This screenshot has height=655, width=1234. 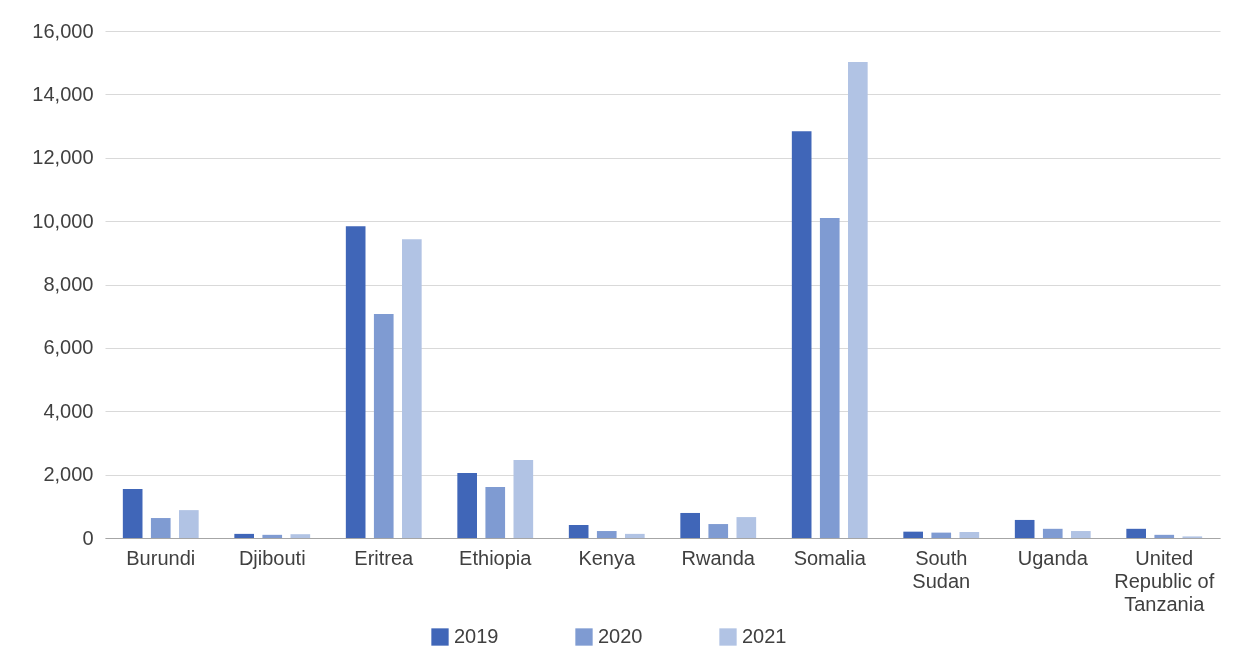 What do you see at coordinates (88, 537) in the screenshot?
I see `y-tick-label: 0` at bounding box center [88, 537].